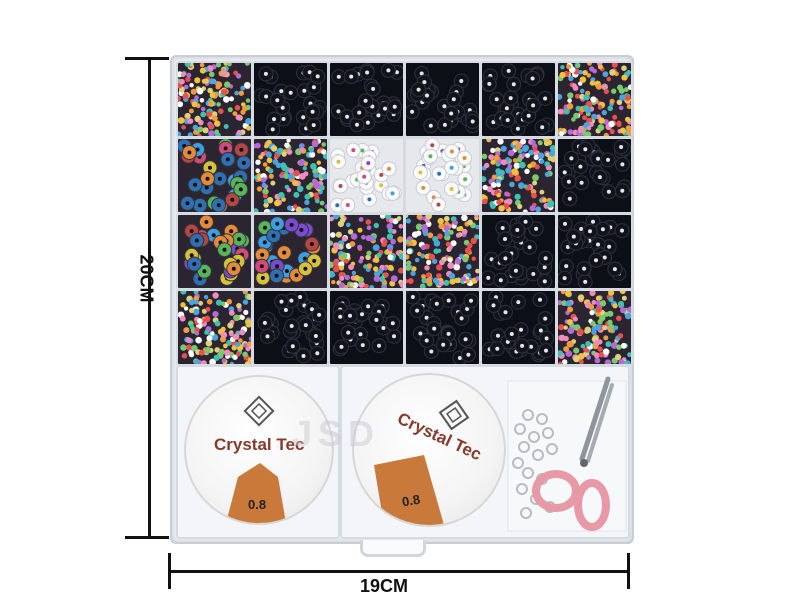 This screenshot has width=800, height=600. I want to click on width-dimension-line, so click(399, 571).